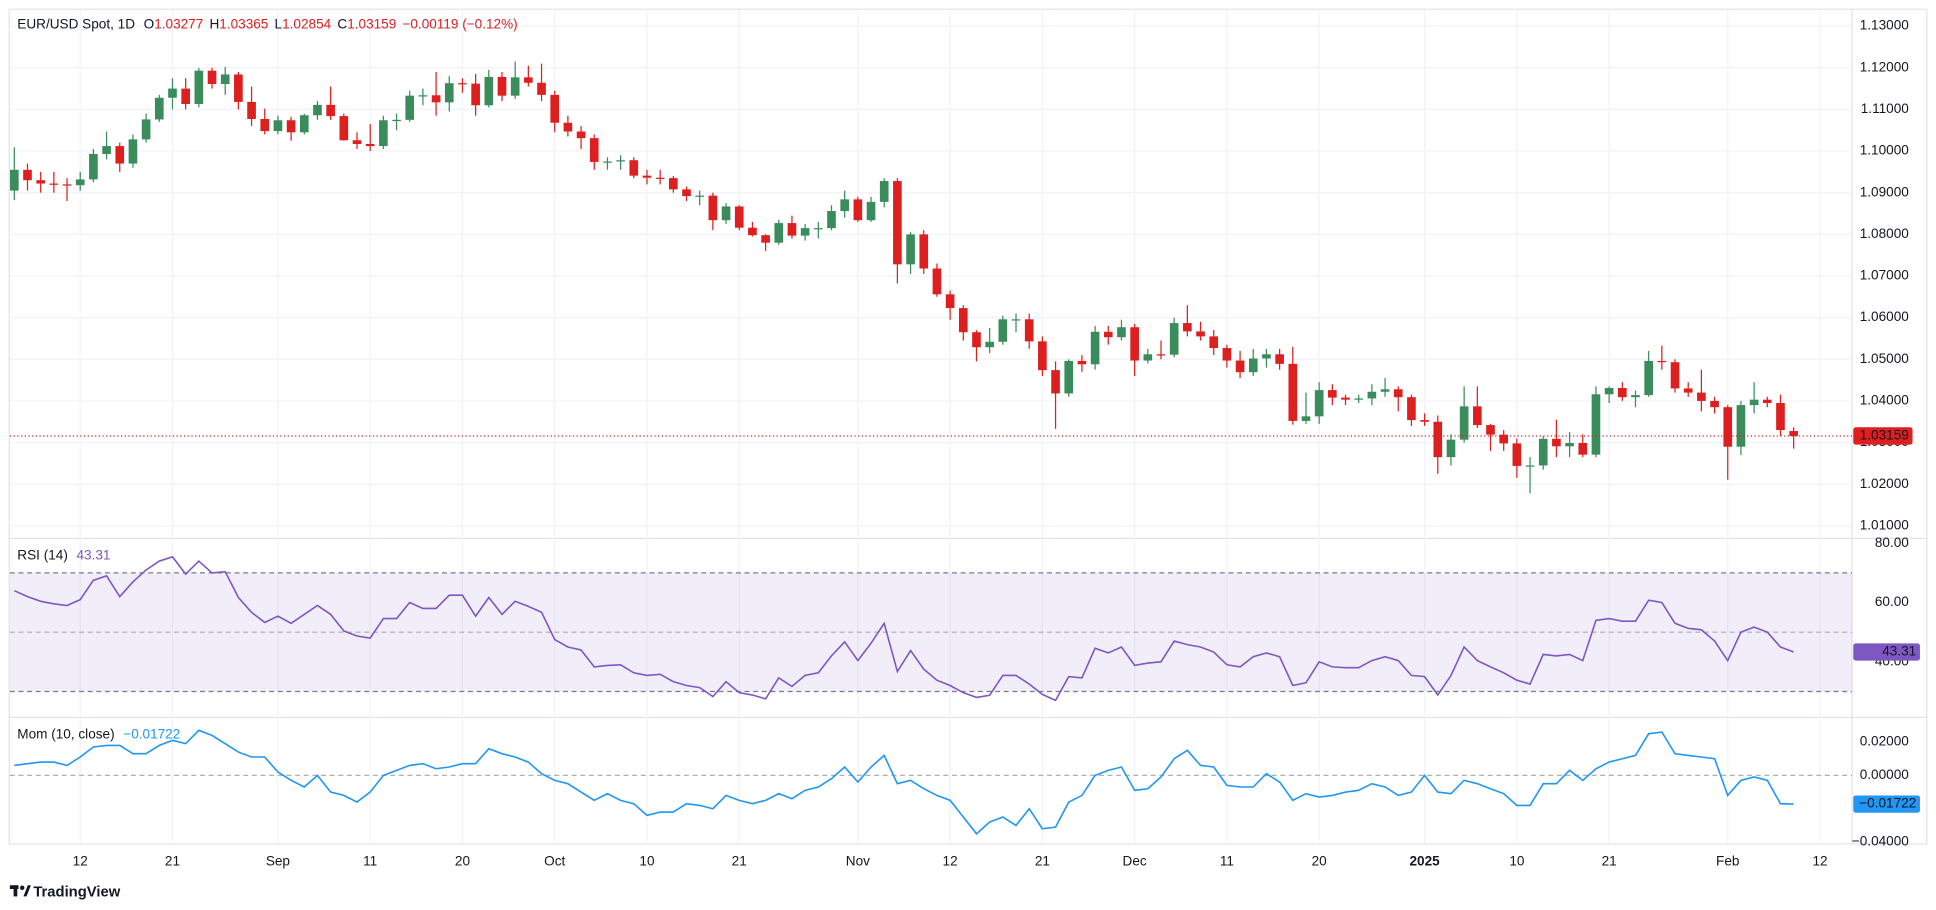  I want to click on y-tick-label: 1.06000, so click(1885, 316).